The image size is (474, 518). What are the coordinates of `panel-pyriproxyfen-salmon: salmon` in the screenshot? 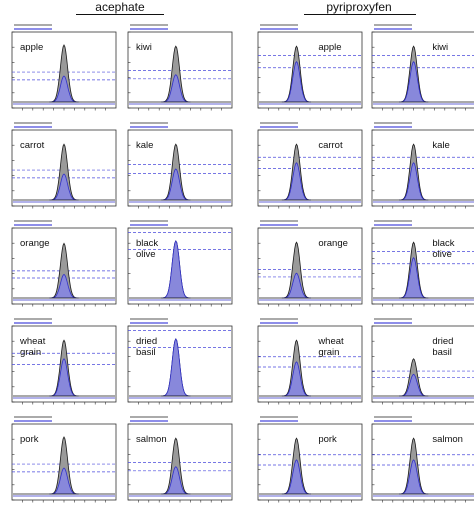 It's located at (422, 459).